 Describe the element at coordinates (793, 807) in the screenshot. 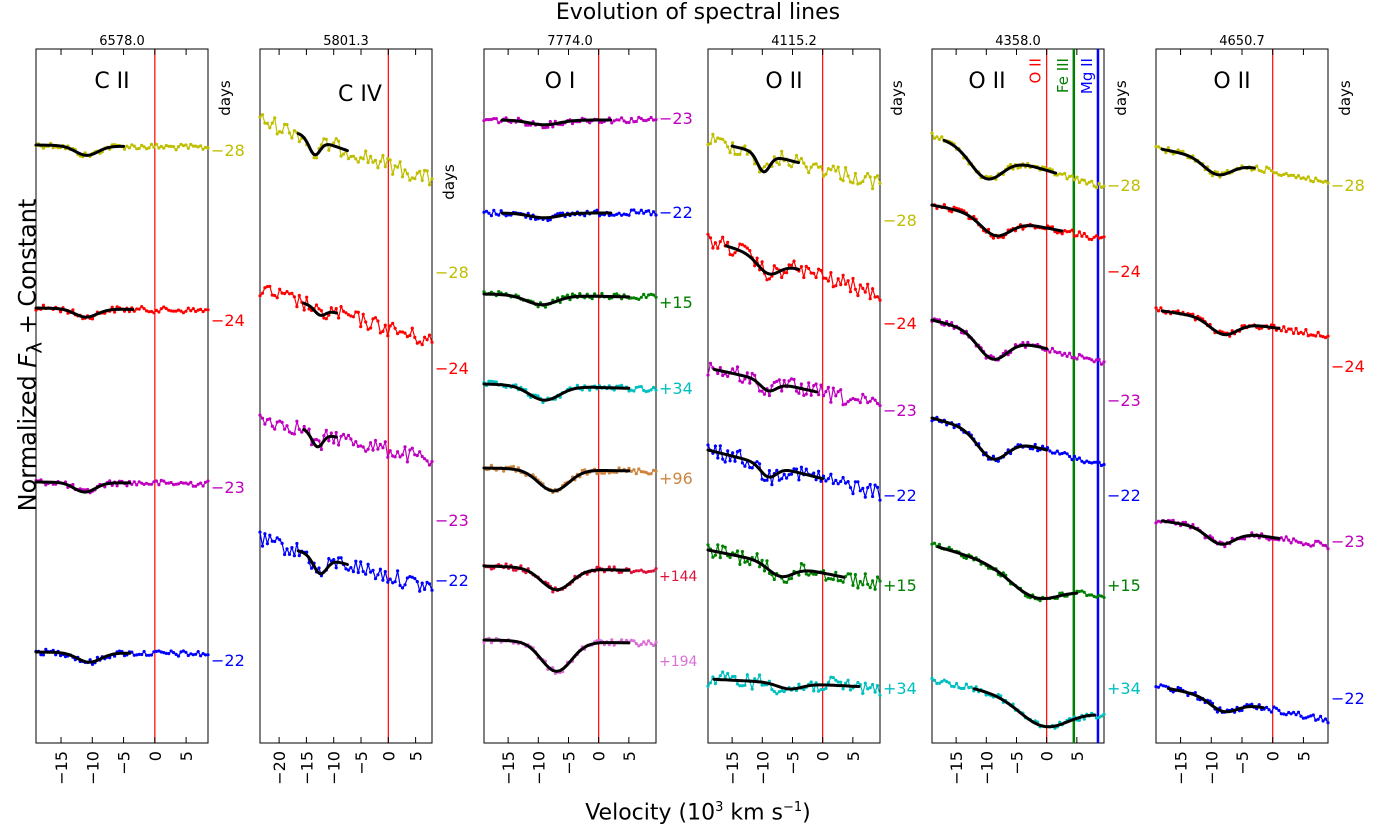

I see `x-axis-label-units-exponent: −1` at that location.